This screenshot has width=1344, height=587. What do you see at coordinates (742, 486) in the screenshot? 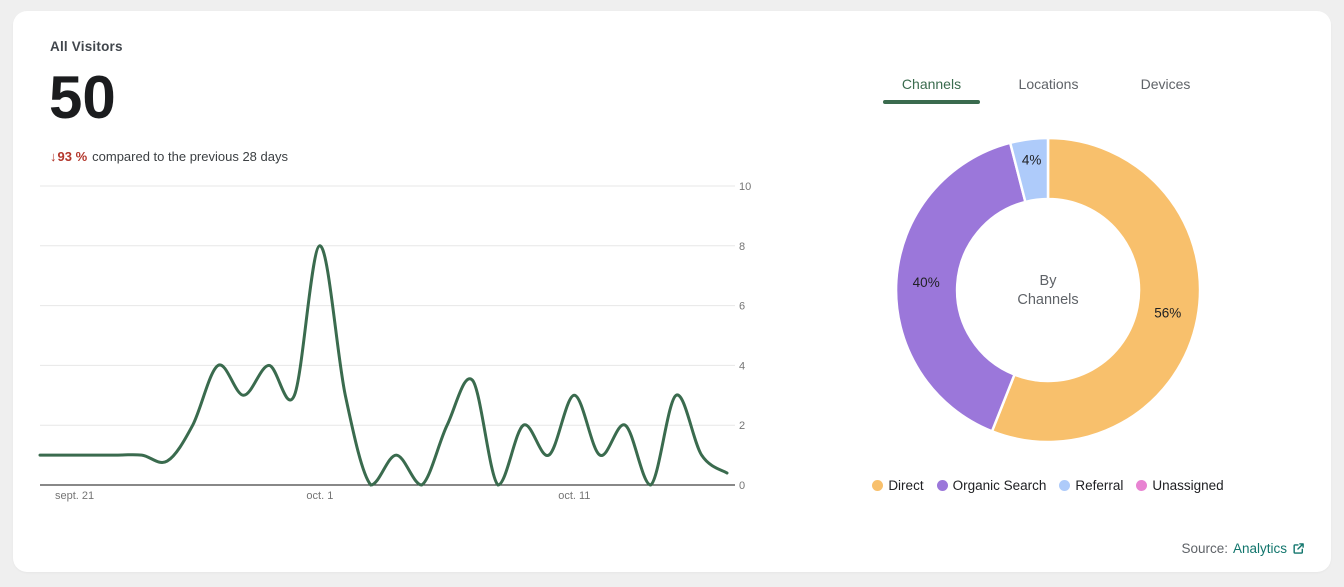
I see `y-tick-label: 0` at bounding box center [742, 486].